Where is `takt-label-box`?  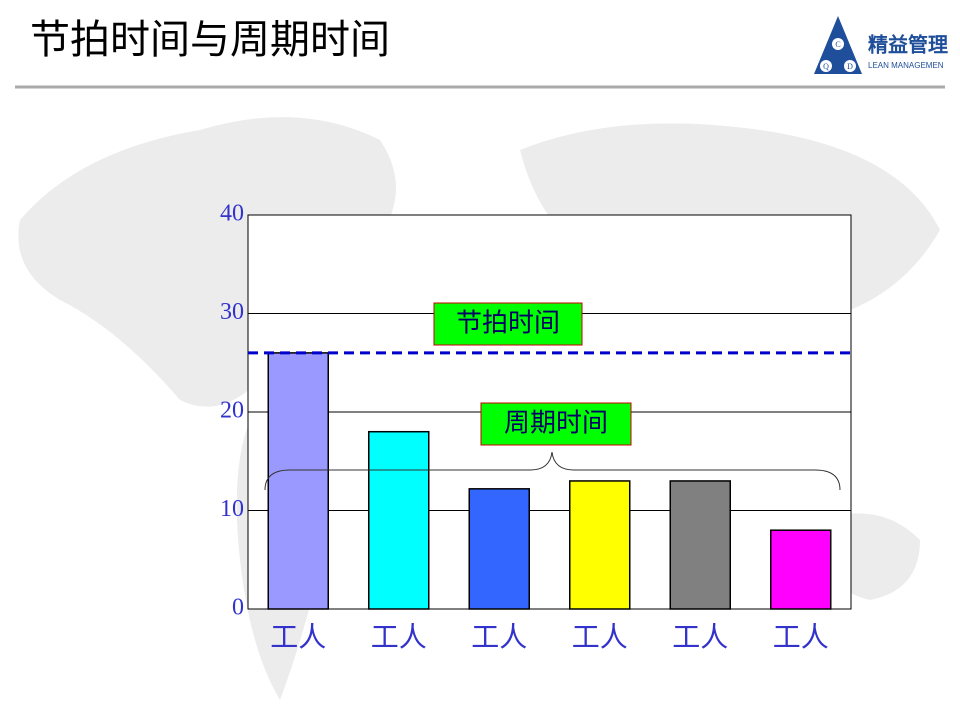 takt-label-box is located at coordinates (508, 324).